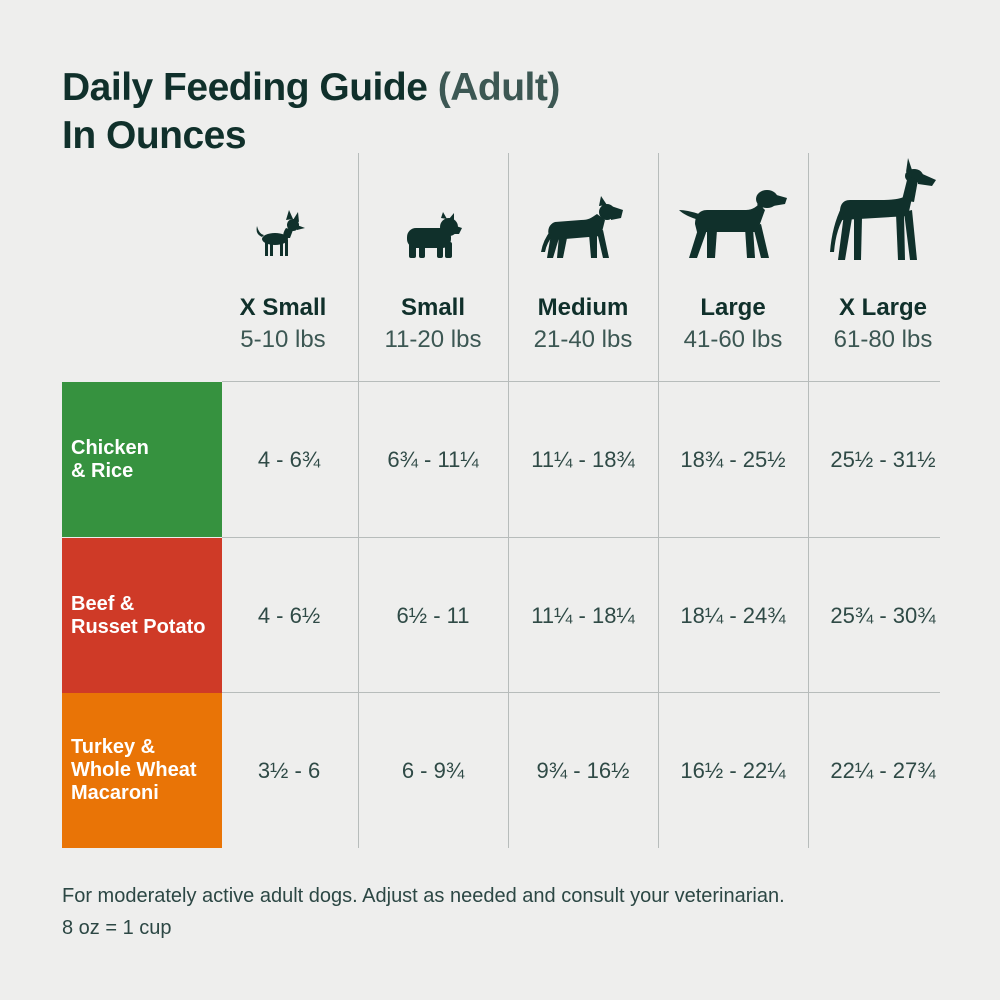 The image size is (1000, 1000). What do you see at coordinates (433, 459) in the screenshot?
I see `table-cell: 6¾ - 11¼` at bounding box center [433, 459].